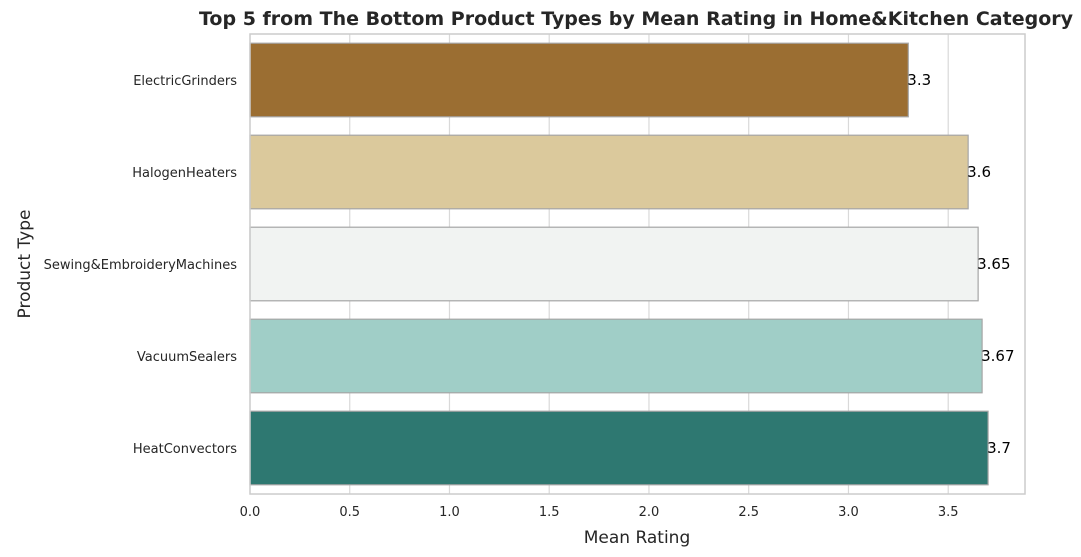 Image resolution: width=1081 pixels, height=557 pixels. What do you see at coordinates (449, 512) in the screenshot?
I see `x-tick-label: 1.0` at bounding box center [449, 512].